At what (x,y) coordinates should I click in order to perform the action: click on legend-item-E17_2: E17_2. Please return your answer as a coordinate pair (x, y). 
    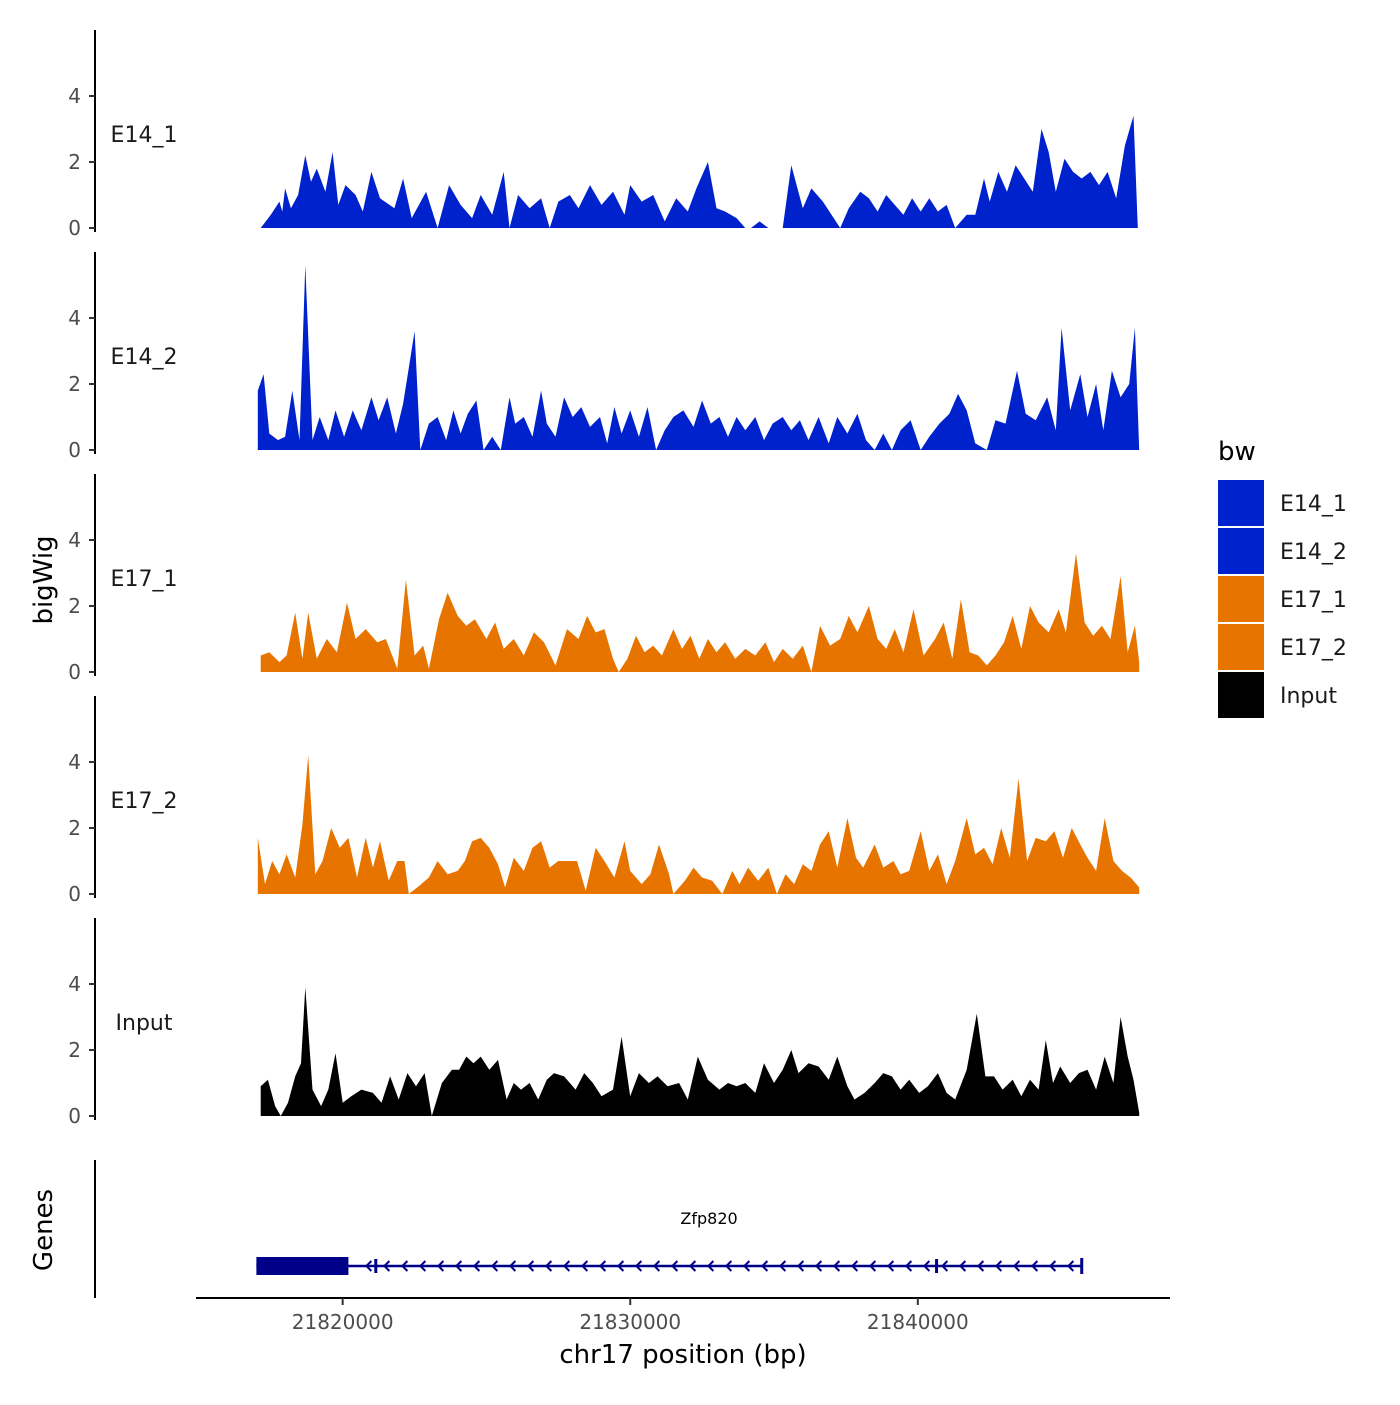
    Looking at the image, I should click on (1282, 647).